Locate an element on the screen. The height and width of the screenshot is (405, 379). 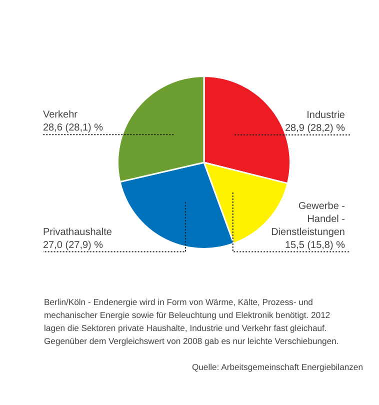
source-note: Quelle: Arbeitsgemeinschaft Energiebilanzen is located at coordinates (277, 367).